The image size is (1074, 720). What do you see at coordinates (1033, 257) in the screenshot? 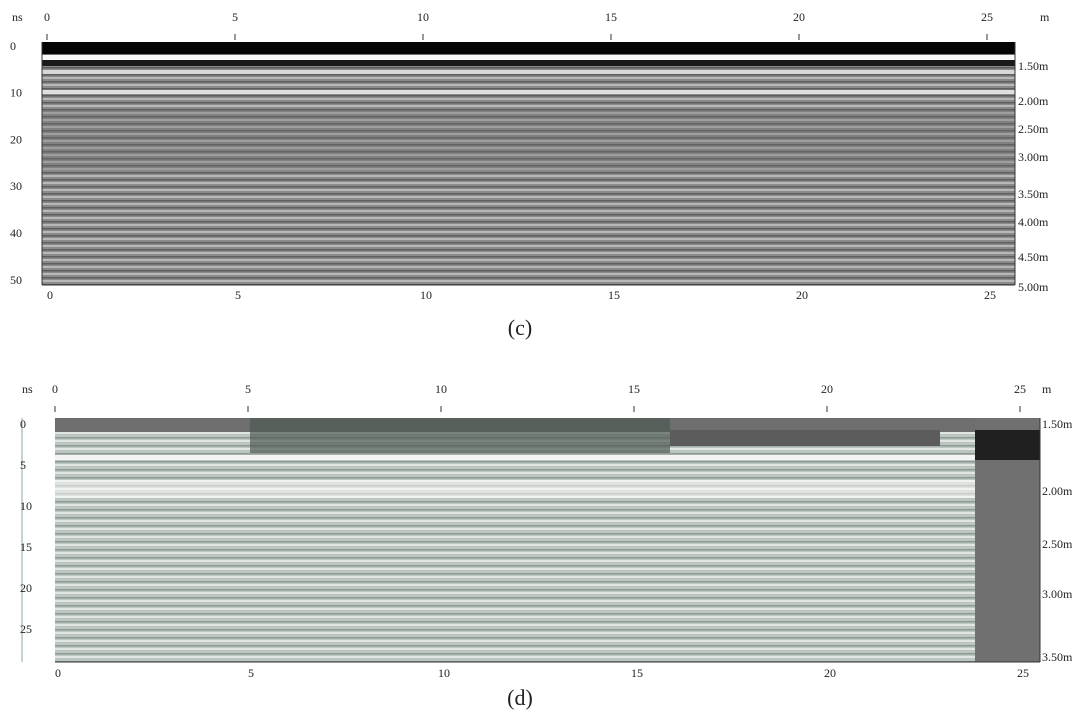
I see `depth-label: 4.50m` at bounding box center [1033, 257].